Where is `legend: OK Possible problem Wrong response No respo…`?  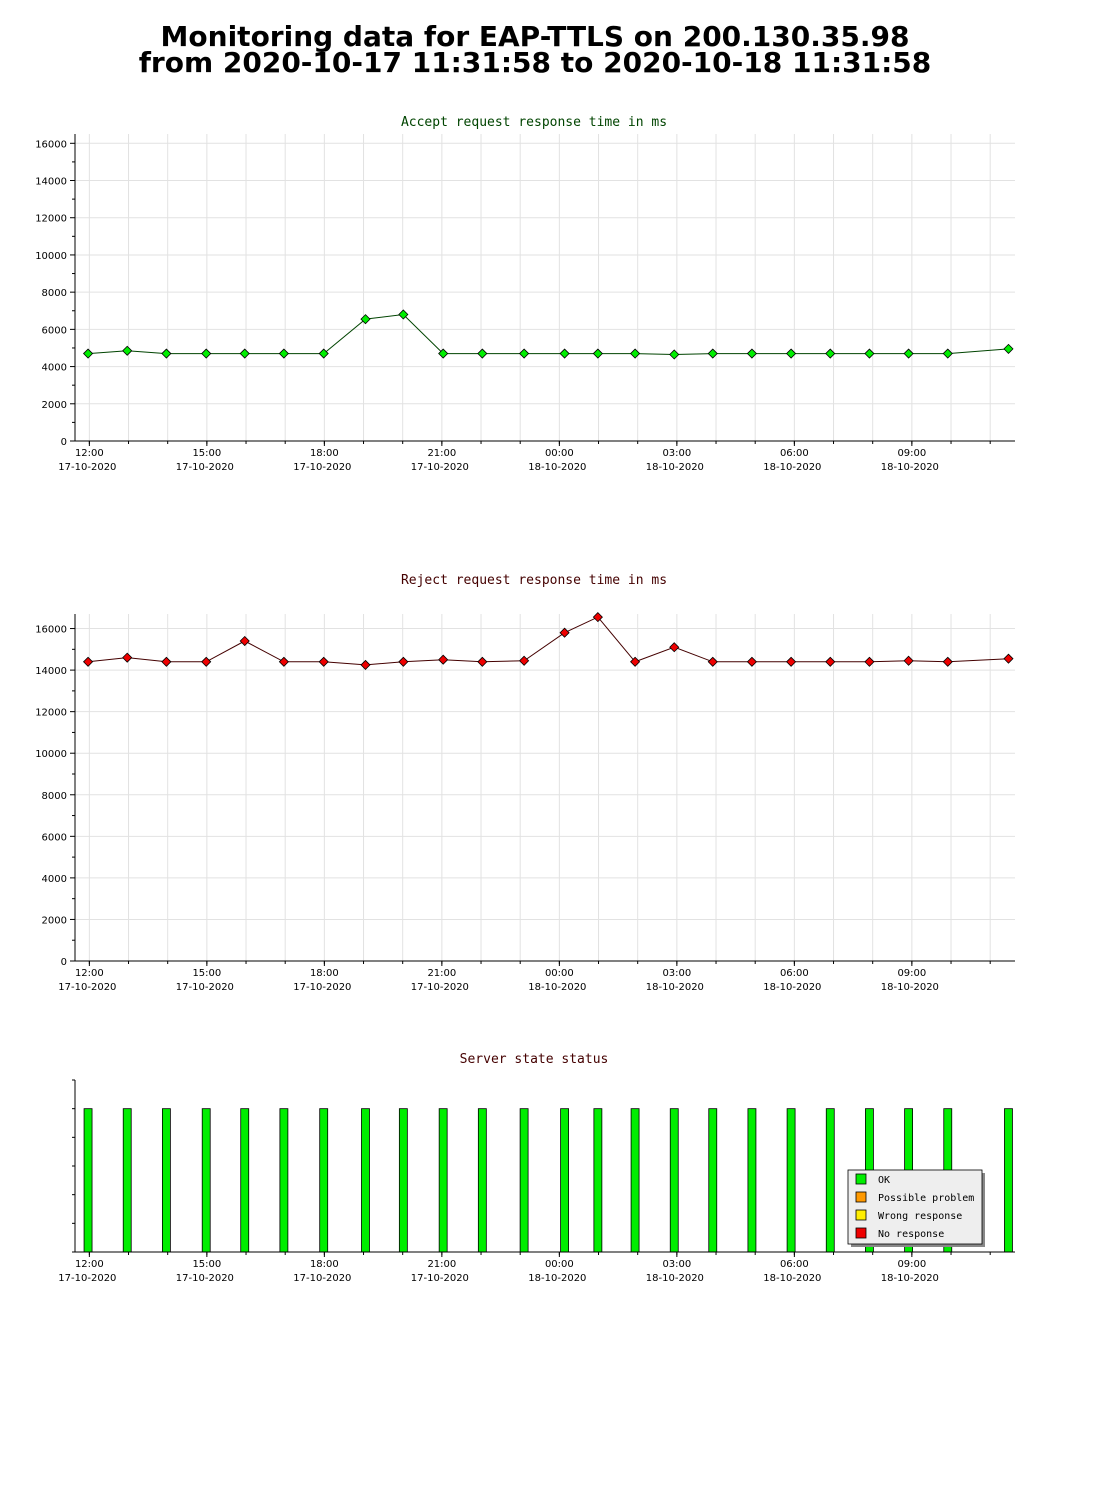
legend: OK Possible problem Wrong response No respo… is located at coordinates (916, 1208).